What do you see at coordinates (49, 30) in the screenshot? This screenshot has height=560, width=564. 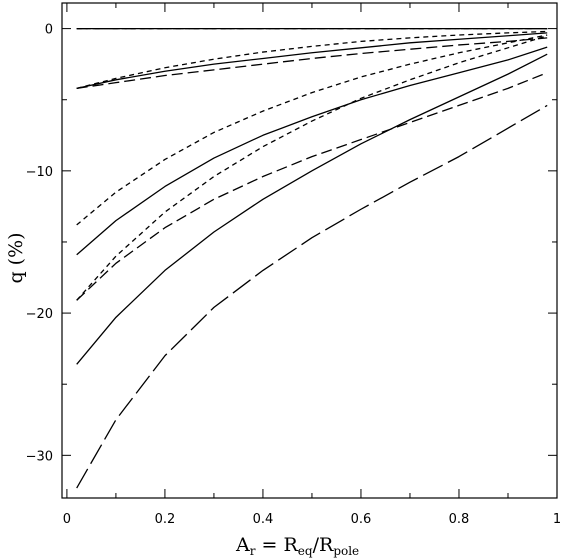 I see `y-tick-label: 0` at bounding box center [49, 30].